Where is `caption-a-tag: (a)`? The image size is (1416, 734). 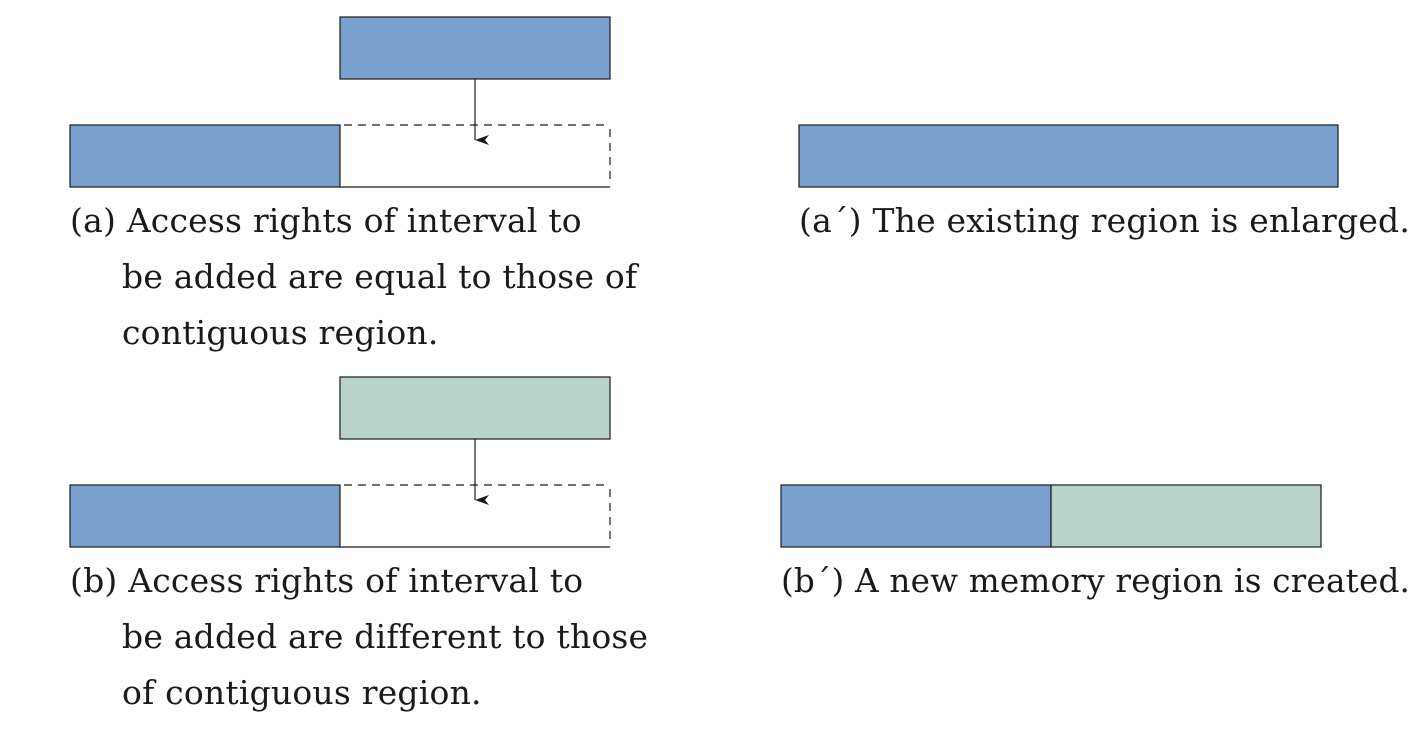
caption-a-tag: (a) is located at coordinates (93, 220).